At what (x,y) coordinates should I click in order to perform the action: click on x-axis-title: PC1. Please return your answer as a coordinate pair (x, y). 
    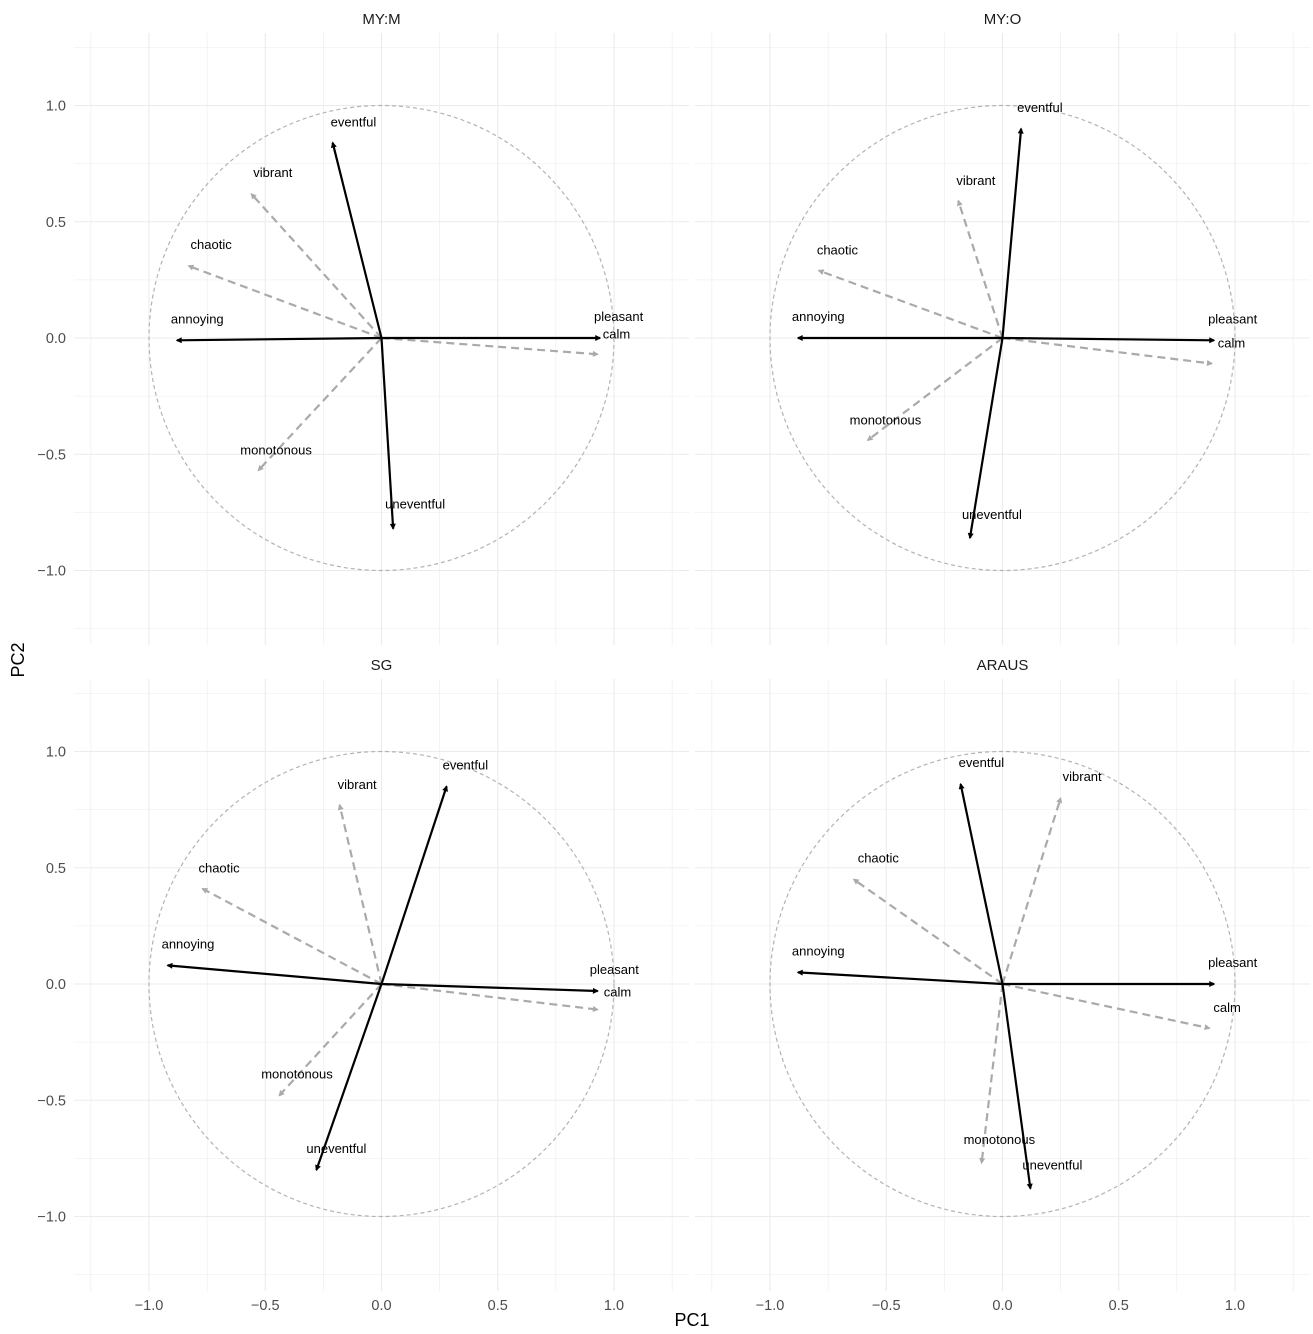
    Looking at the image, I should click on (691, 1320).